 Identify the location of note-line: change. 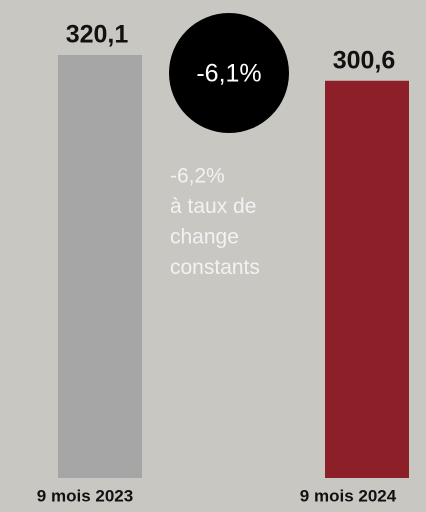
(204, 237).